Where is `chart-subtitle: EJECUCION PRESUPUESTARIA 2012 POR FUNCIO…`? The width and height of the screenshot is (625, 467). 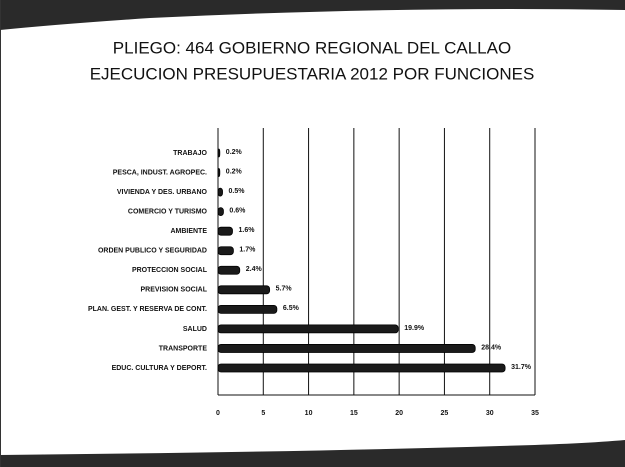 chart-subtitle: EJECUCION PRESUPUESTARIA 2012 POR FUNCIO… is located at coordinates (312, 73).